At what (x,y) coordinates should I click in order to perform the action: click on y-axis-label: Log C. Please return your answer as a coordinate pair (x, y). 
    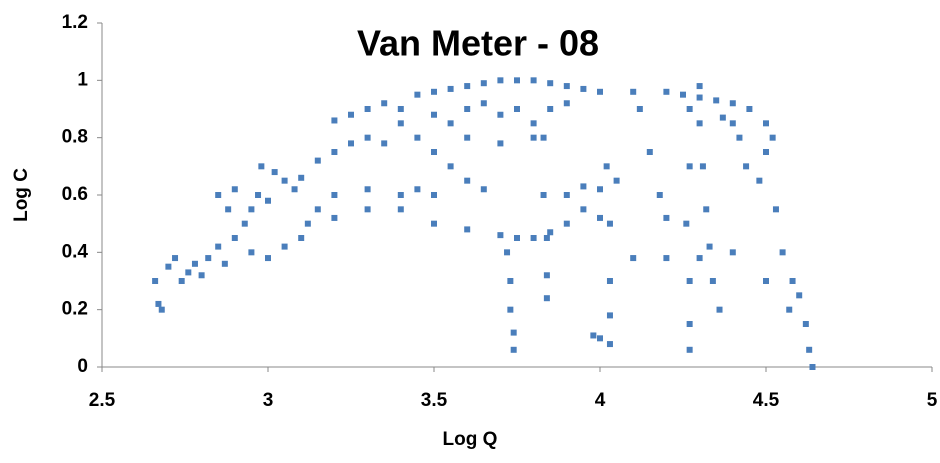
    Looking at the image, I should click on (21, 195).